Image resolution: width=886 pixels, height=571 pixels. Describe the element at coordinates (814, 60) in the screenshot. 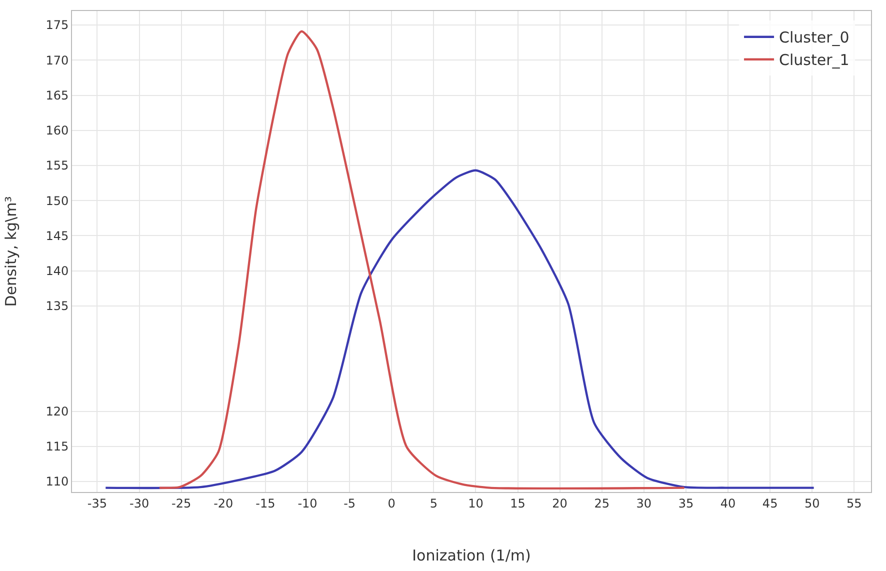

I see `legend-label: Cluster_1` at that location.